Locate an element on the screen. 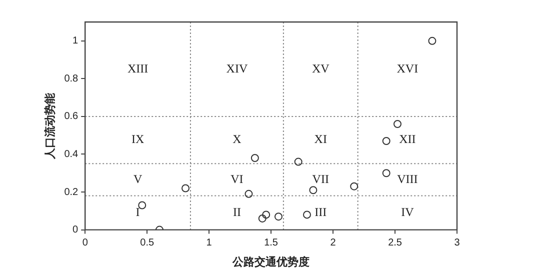  annotation: XIII is located at coordinates (137, 68).